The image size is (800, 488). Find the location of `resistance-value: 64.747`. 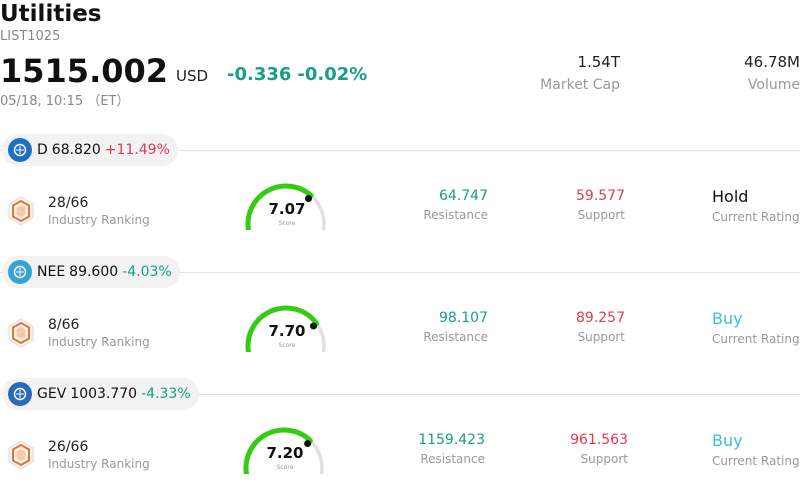

resistance-value: 64.747 is located at coordinates (463, 196).